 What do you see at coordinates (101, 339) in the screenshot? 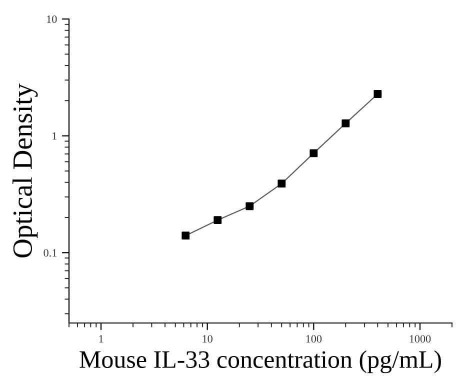
I see `x-tick-label: 1` at bounding box center [101, 339].